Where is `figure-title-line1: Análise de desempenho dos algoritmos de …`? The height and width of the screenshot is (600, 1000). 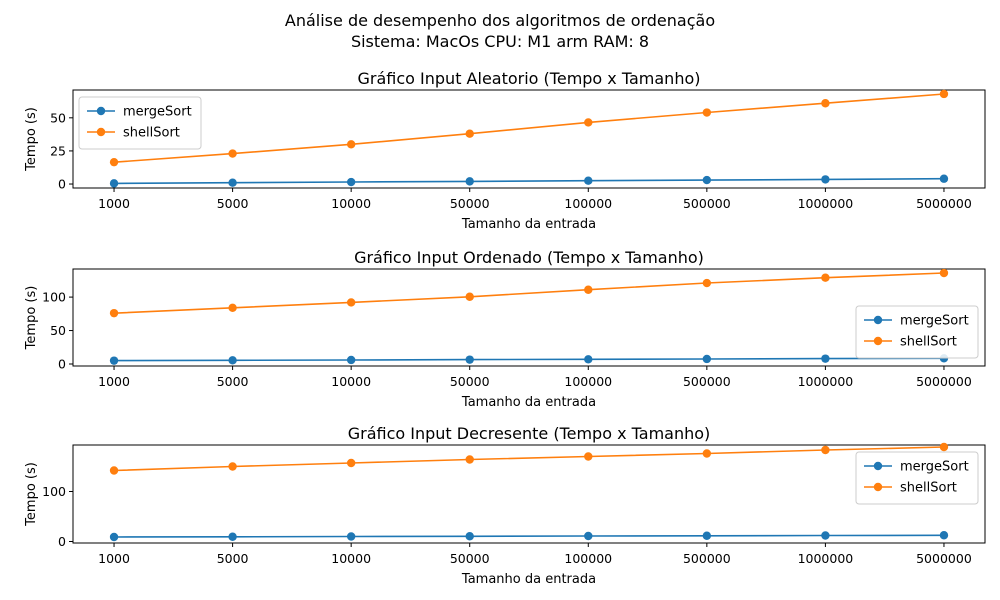
figure-title-line1: Análise de desempenho dos algoritmos de … is located at coordinates (500, 20).